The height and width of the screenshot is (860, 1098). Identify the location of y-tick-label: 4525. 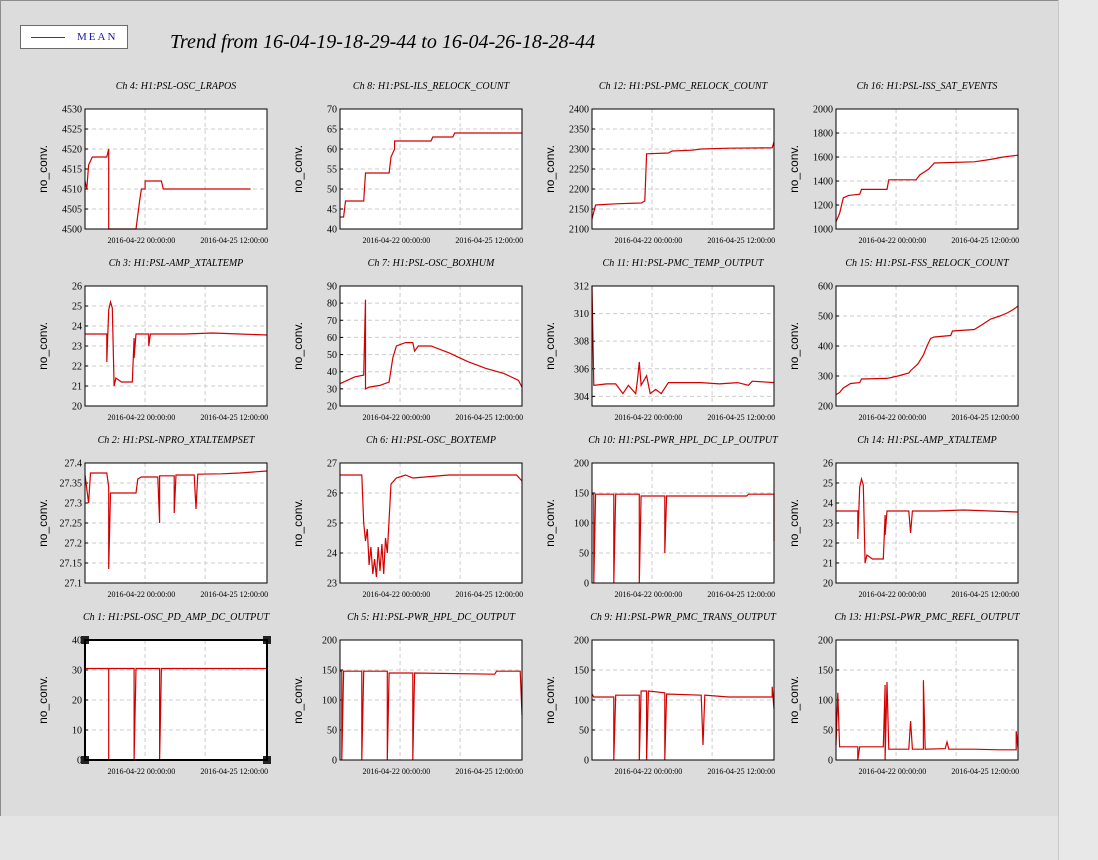
(72, 130).